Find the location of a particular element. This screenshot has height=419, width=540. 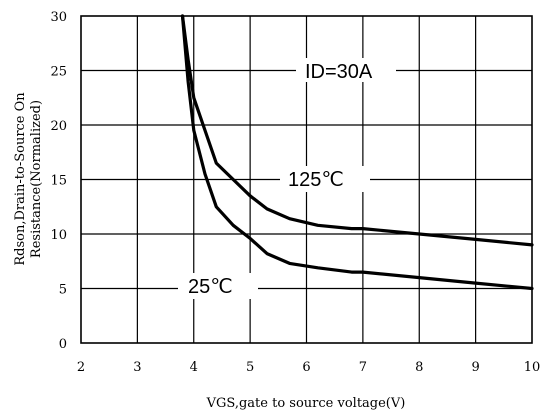

condition-label: ID=30A is located at coordinates (339, 72).